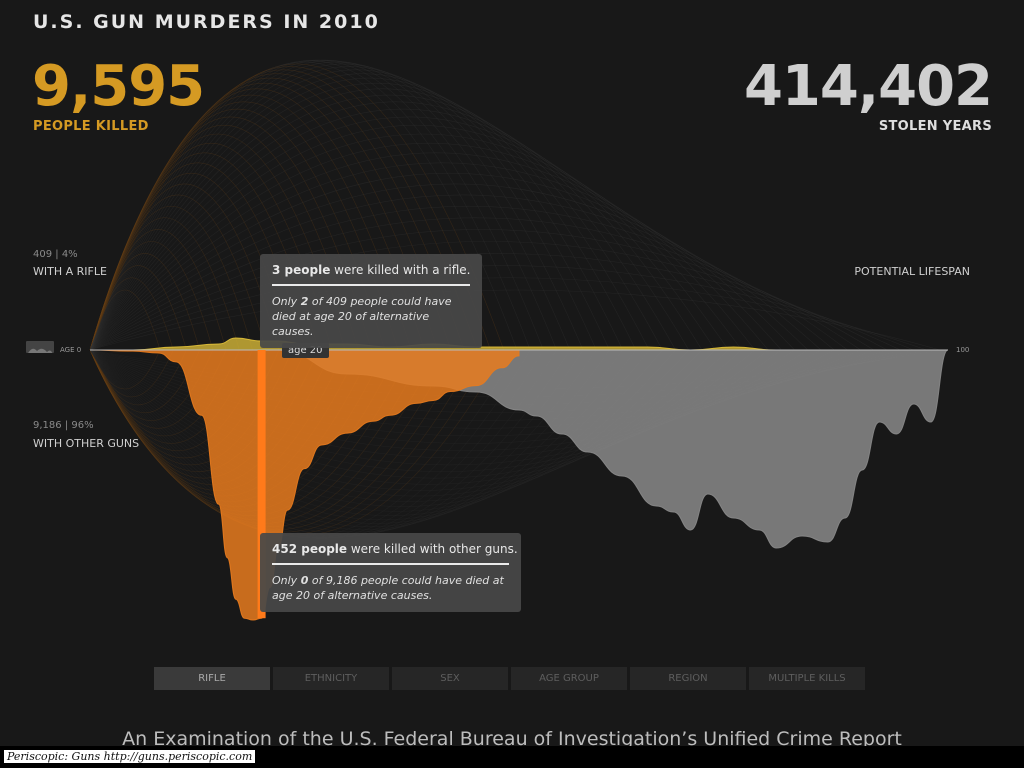 The height and width of the screenshot is (768, 1024). Describe the element at coordinates (935, 126) in the screenshot. I see `stolen-years-label: STOLEN YEARS` at that location.